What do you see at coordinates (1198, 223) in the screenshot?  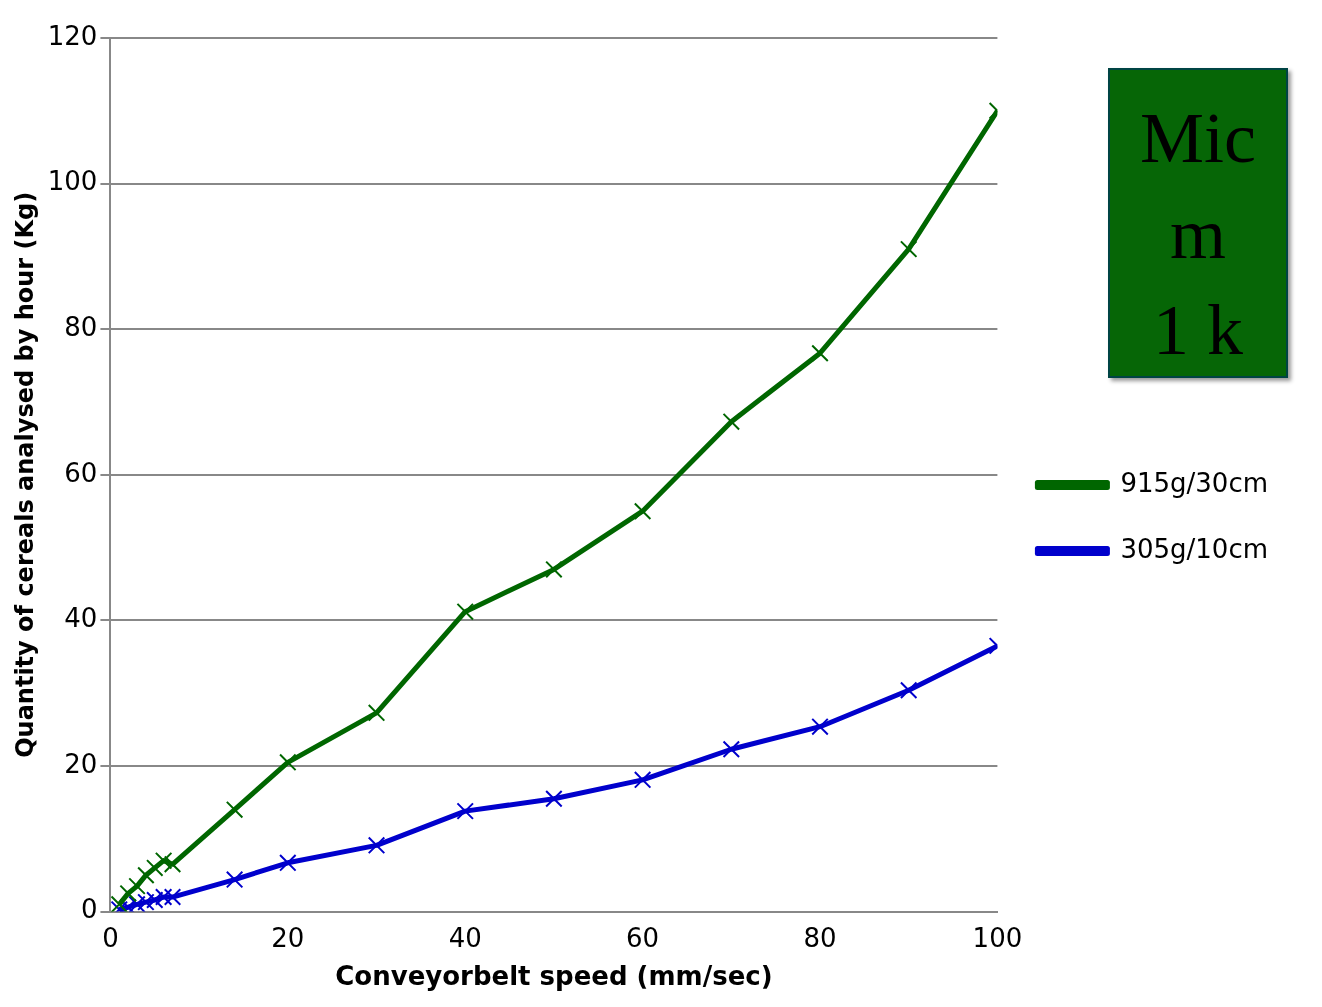 I see `note-box: Mic m 1 k` at bounding box center [1198, 223].